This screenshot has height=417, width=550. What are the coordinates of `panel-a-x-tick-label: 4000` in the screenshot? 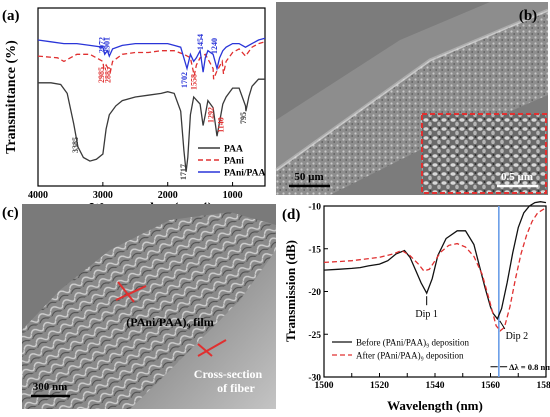 It's located at (38, 195).